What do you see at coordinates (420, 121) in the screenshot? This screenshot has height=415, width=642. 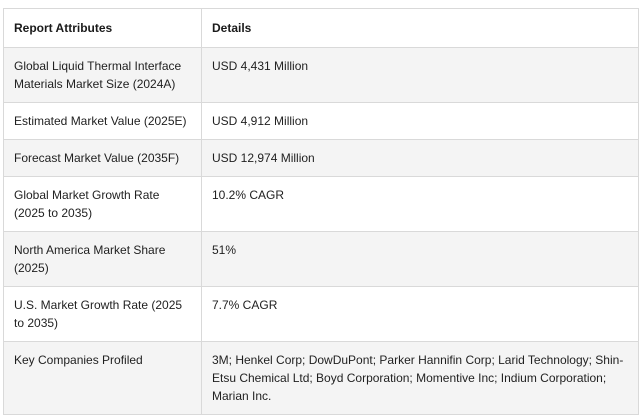 I see `row-detail-cell: USD 4,912 Million` at bounding box center [420, 121].